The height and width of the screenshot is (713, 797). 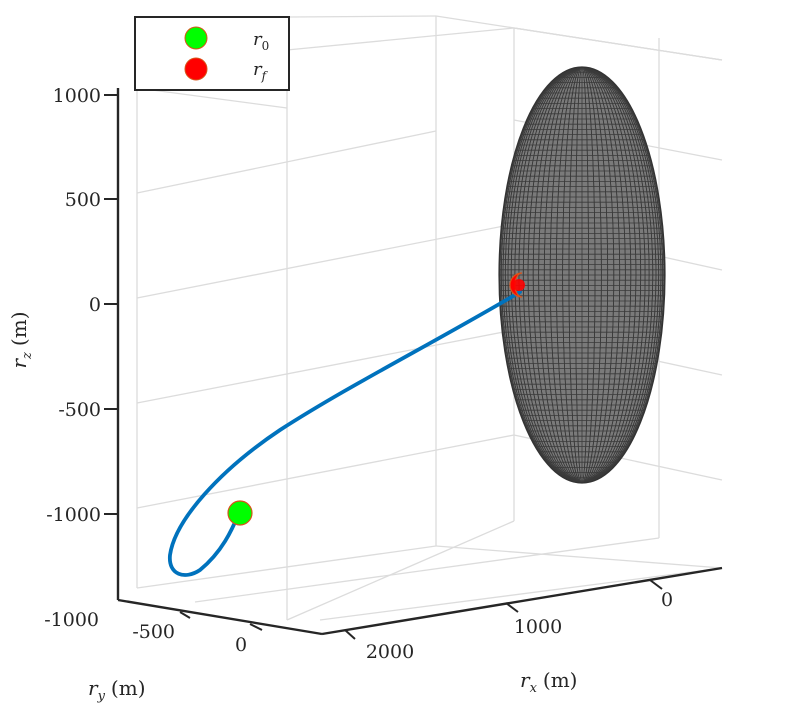 What do you see at coordinates (240, 513) in the screenshot?
I see `start-marker` at bounding box center [240, 513].